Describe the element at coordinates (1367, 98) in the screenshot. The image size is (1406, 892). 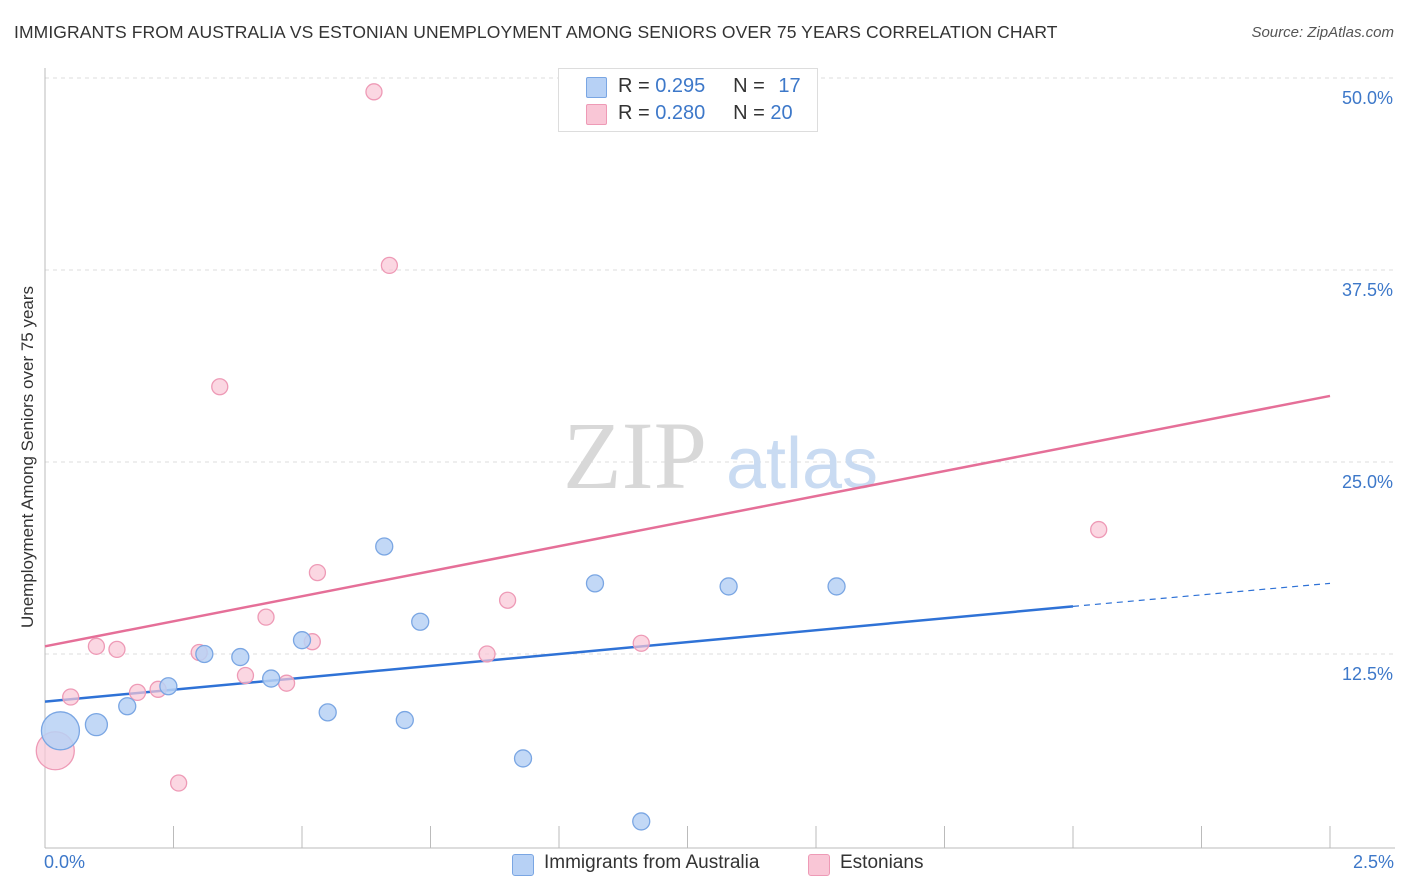
I see `y-tick-label: 50.0%` at that location.